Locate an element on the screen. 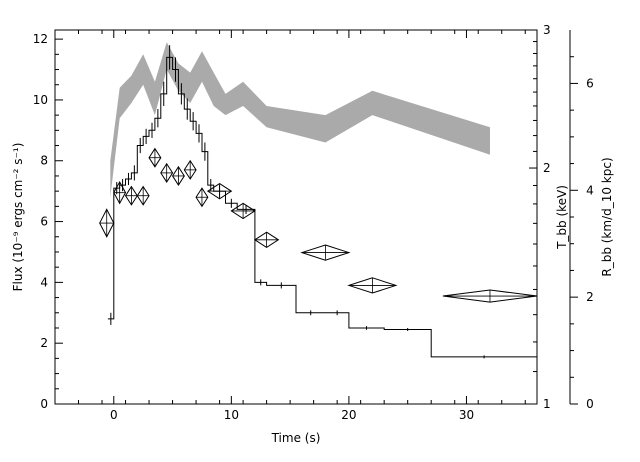 The width and height of the screenshot is (640, 462). left-tick-label: 0 is located at coordinates (44, 404).